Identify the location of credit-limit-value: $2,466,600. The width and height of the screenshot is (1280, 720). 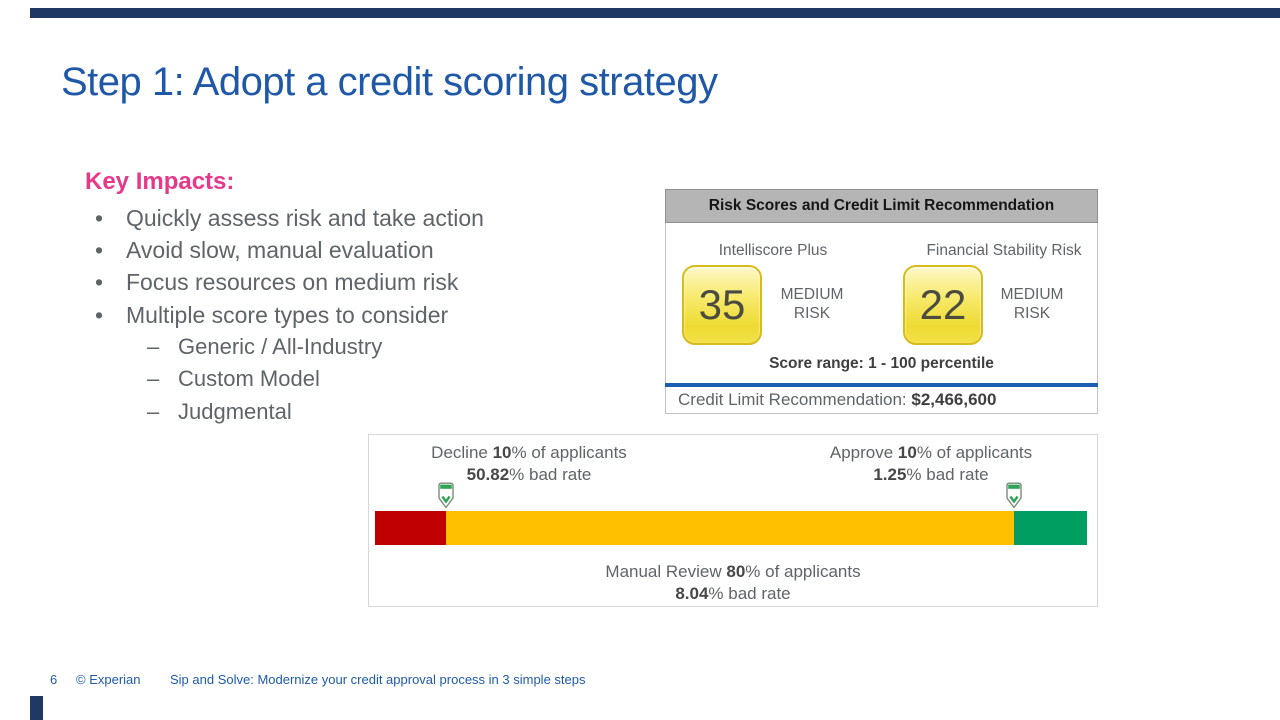
(954, 399).